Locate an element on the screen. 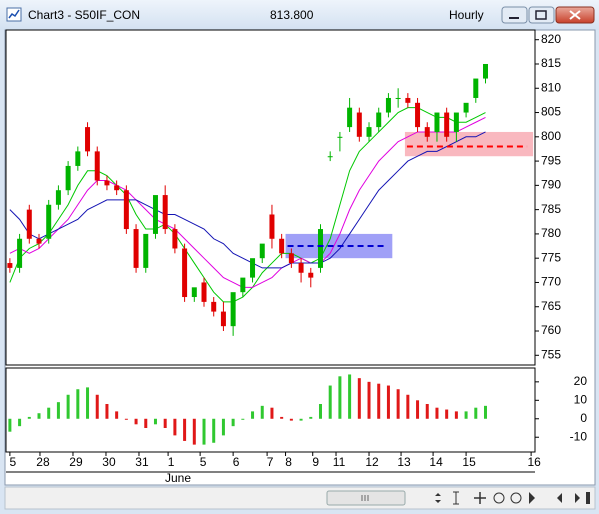 Image resolution: width=599 pixels, height=514 pixels. close-glyph is located at coordinates (575, 15).